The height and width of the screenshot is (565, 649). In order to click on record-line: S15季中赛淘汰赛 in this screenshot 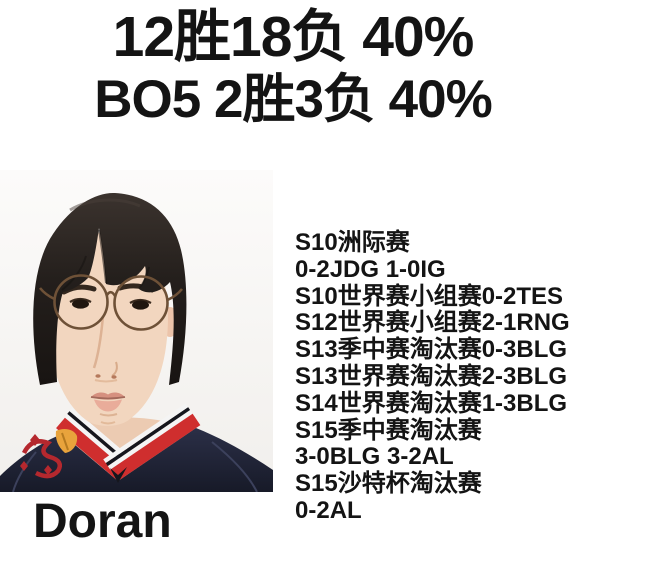, I will do `click(388, 430)`.